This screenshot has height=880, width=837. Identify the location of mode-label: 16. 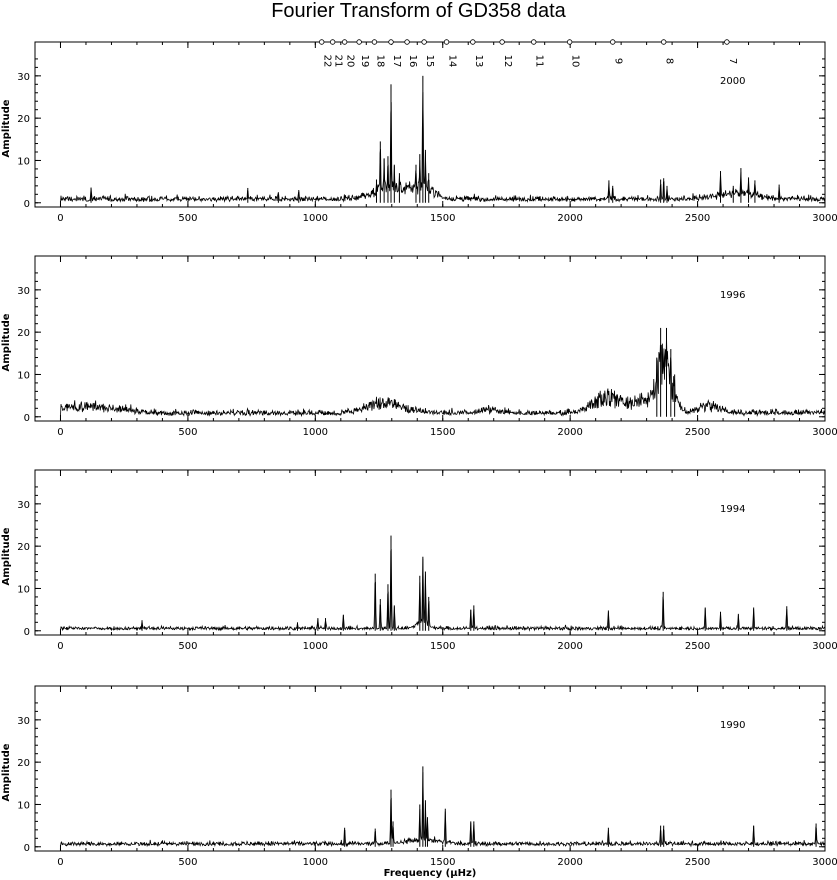
(412, 61).